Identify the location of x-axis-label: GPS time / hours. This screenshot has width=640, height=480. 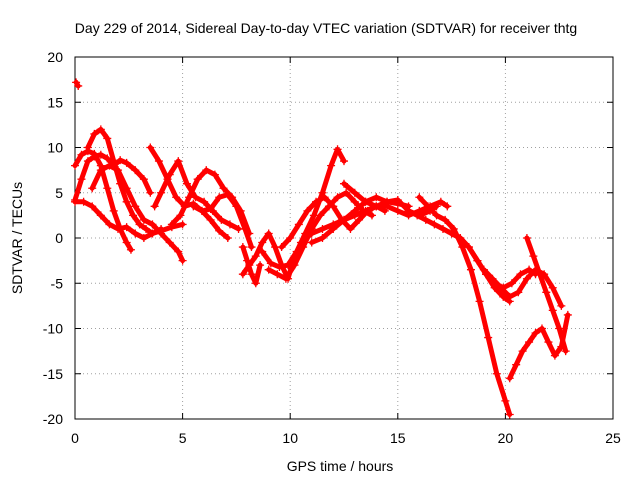
(340, 466).